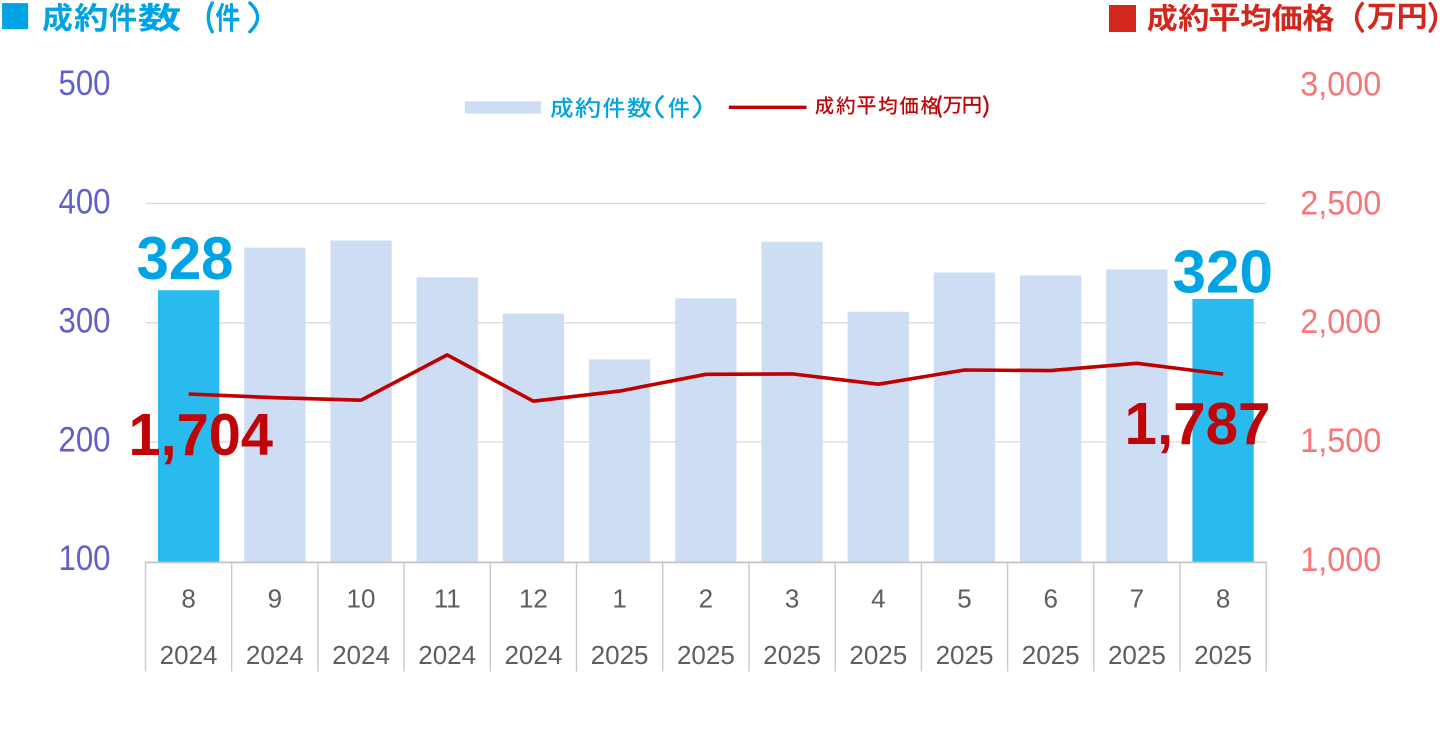 This screenshot has height=743, width=1440. I want to click on svg-text: 4, so click(878, 598).